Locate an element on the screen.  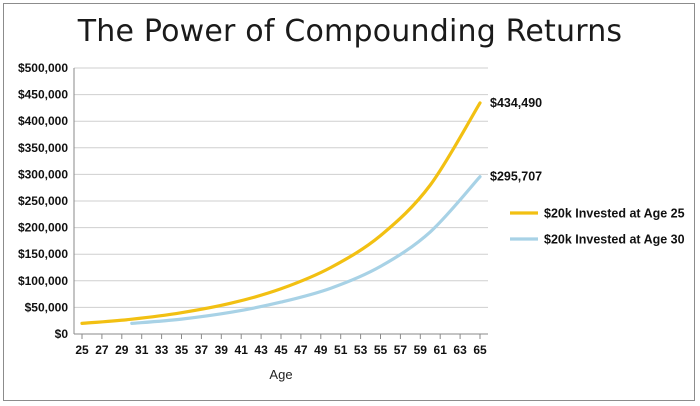
x-tick-label: 35 is located at coordinates (182, 350).